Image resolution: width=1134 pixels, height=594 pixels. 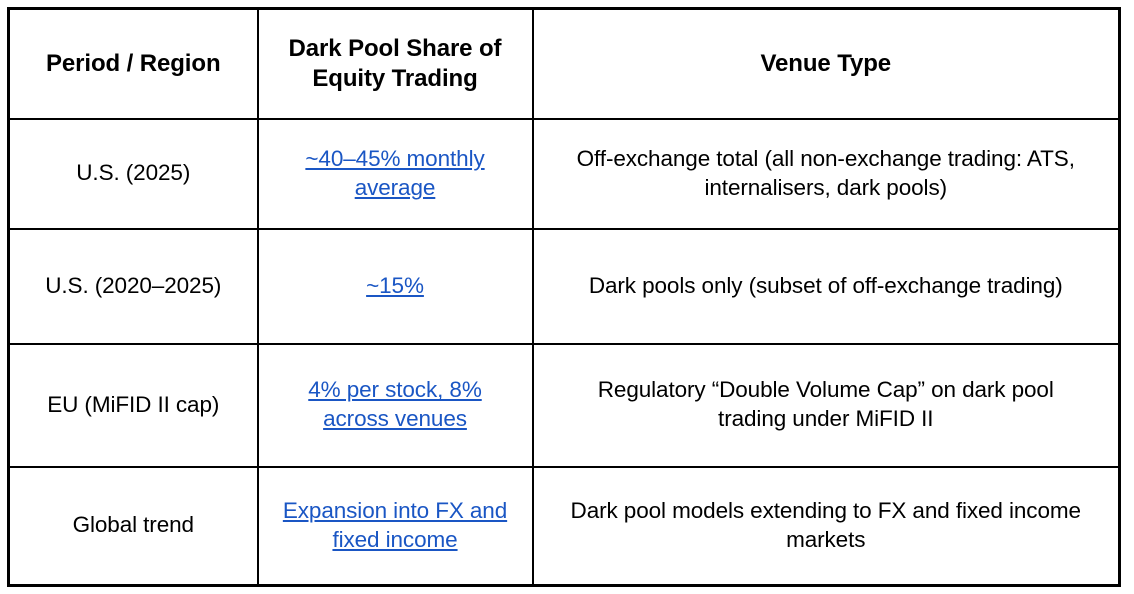 I want to click on dark-pool-share-link-wrapper: ~15%, so click(x=395, y=286).